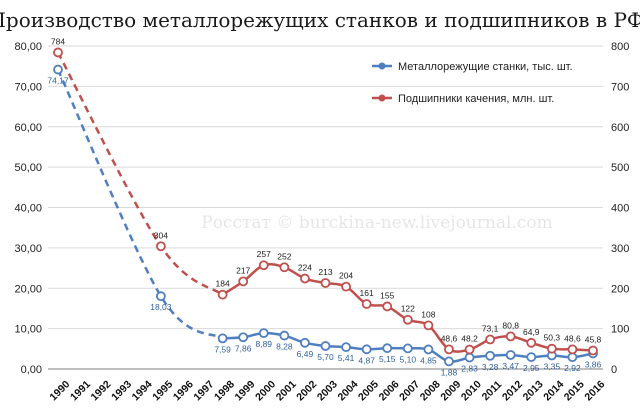  Describe the element at coordinates (552, 366) in the screenshot. I see `data-label: 3,35` at that location.